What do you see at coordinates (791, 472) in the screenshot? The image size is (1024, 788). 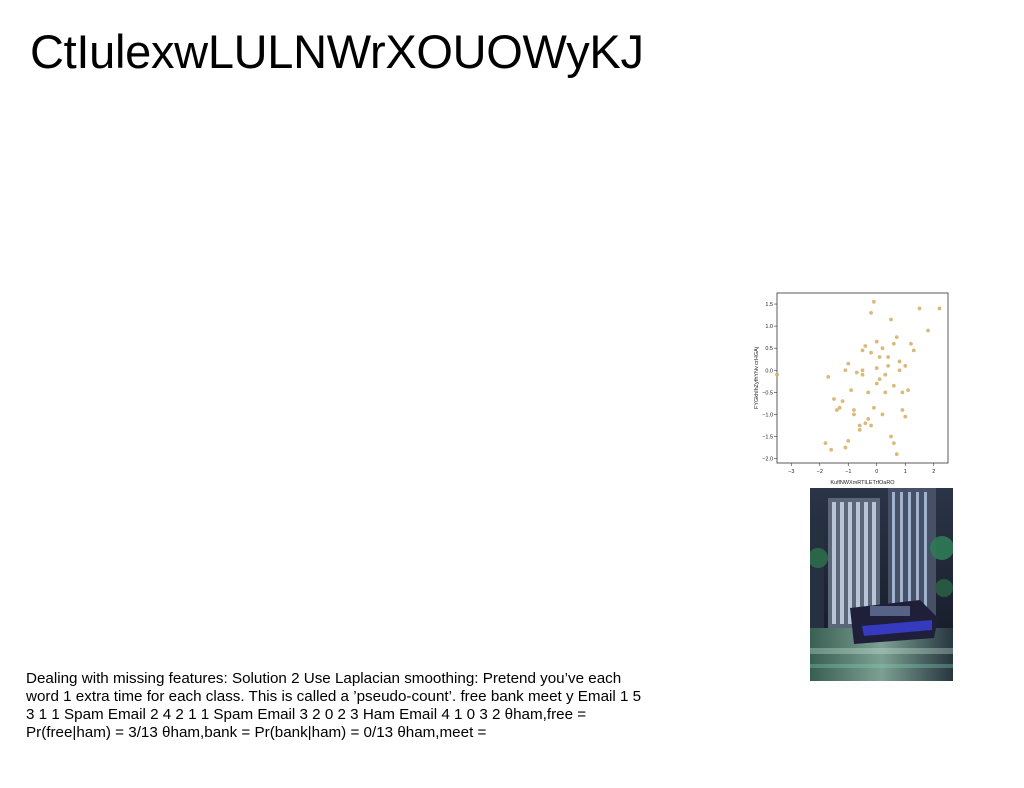 I see `x-tick-label: −3` at bounding box center [791, 472].